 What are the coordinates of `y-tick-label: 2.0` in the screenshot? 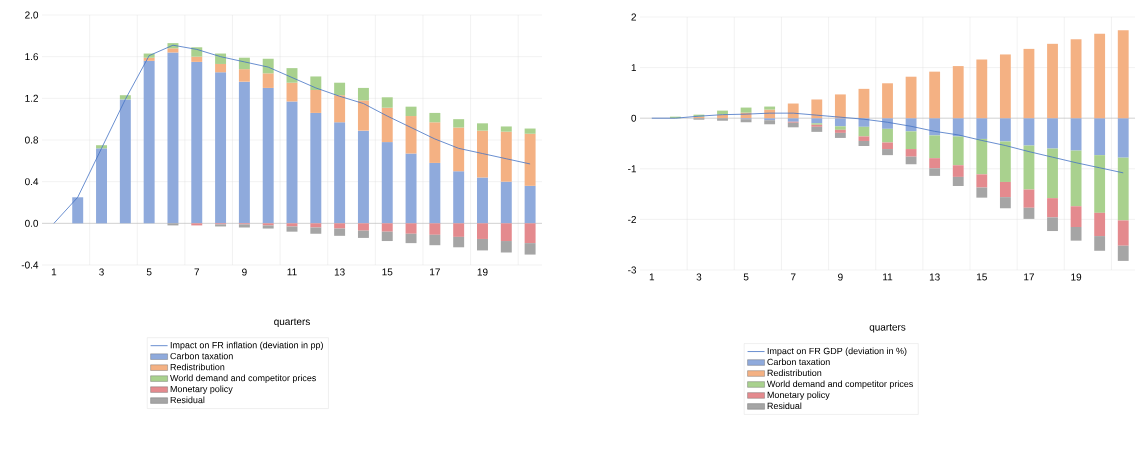 It's located at (32, 15).